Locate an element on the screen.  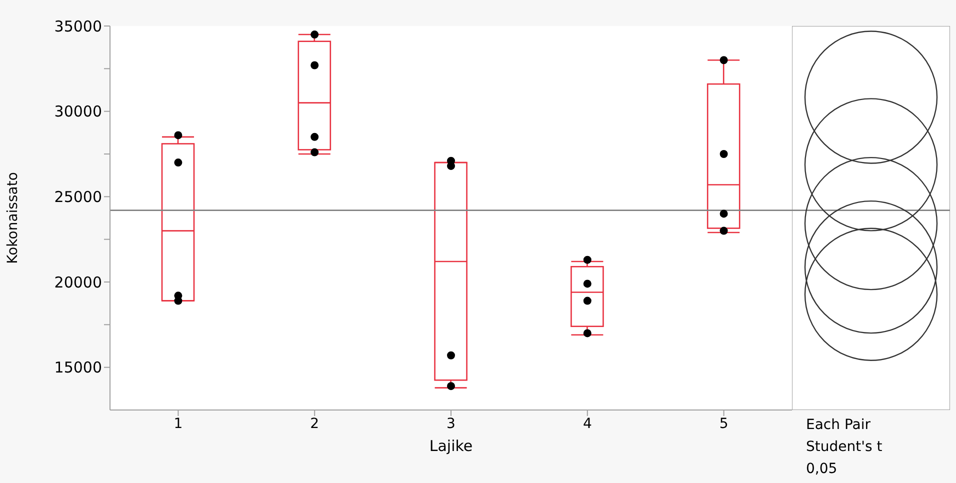
x-tick-label: 1 is located at coordinates (178, 424).